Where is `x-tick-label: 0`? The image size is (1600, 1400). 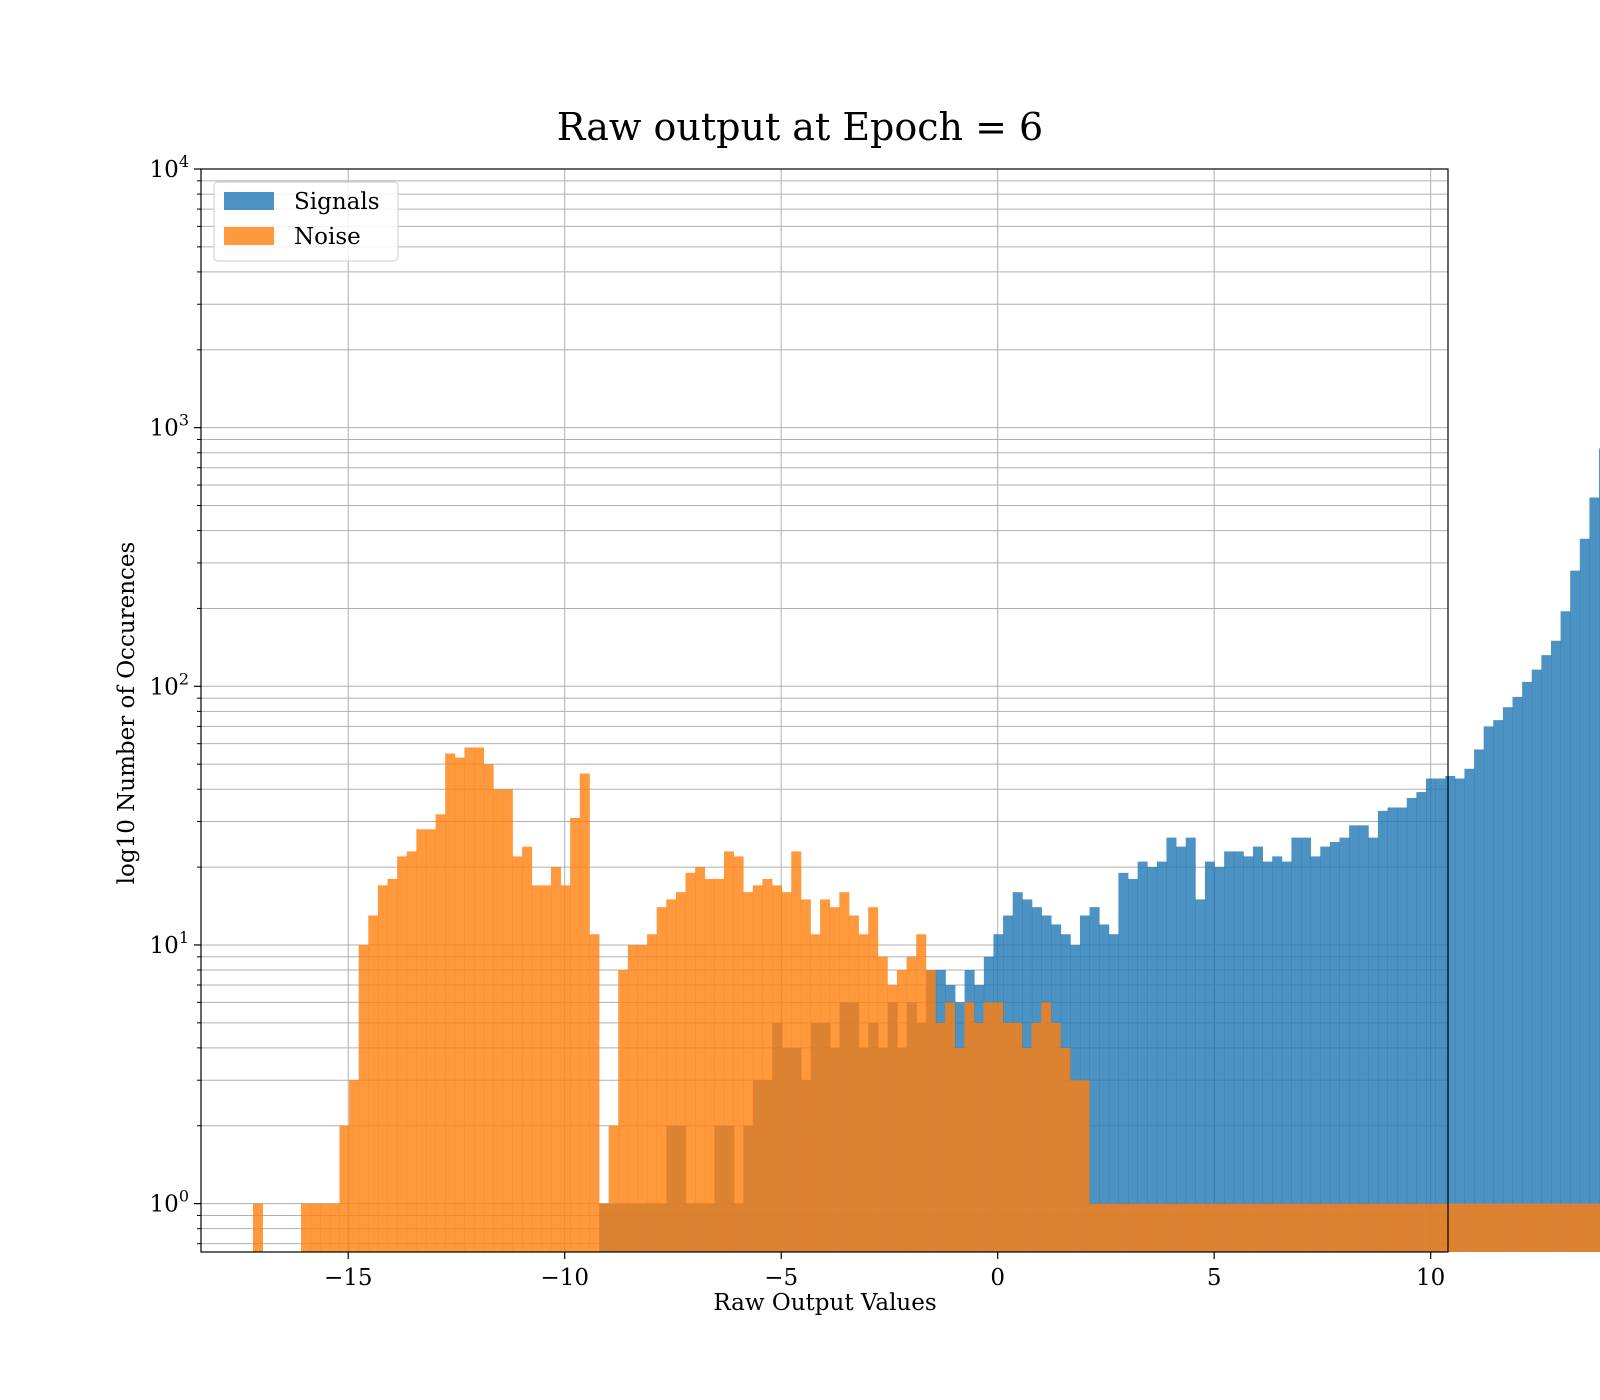 x-tick-label: 0 is located at coordinates (997, 1278).